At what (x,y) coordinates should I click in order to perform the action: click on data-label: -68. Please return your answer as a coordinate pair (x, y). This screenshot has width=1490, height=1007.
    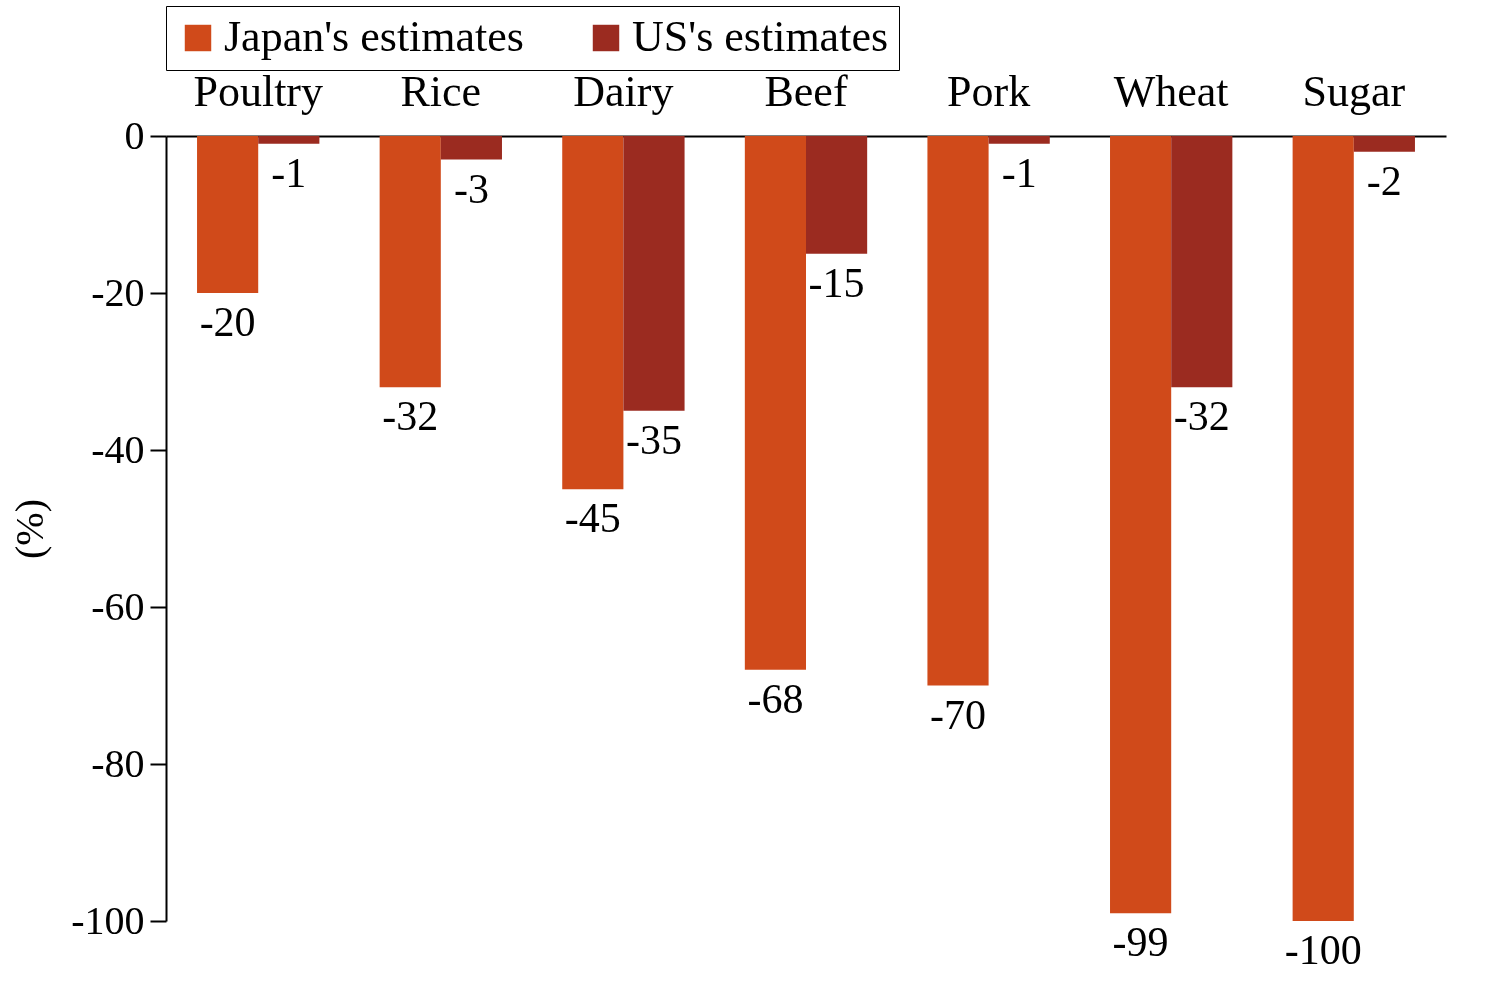
    Looking at the image, I should click on (775, 698).